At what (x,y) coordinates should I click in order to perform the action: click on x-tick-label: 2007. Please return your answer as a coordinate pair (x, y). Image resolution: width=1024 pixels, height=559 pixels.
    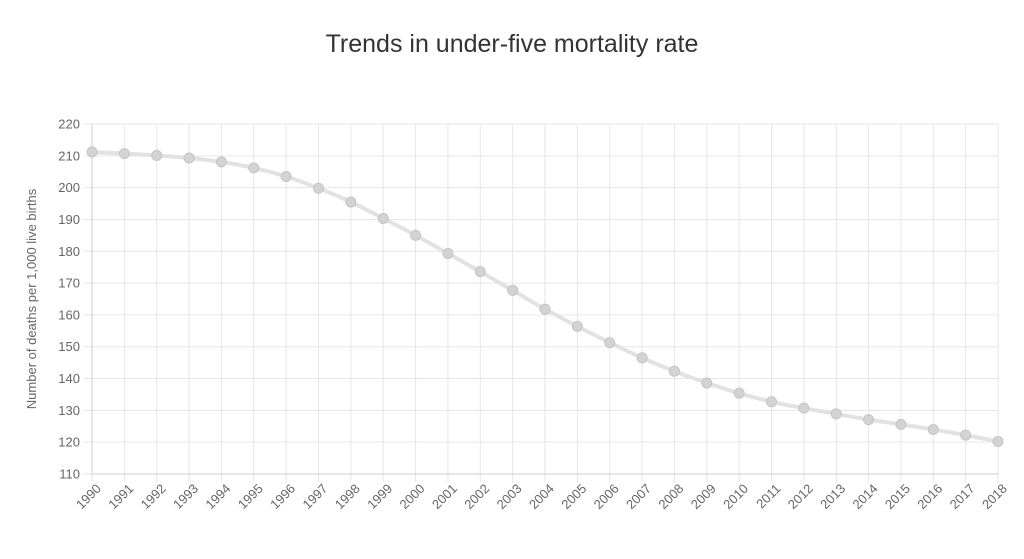
    Looking at the image, I should click on (638, 496).